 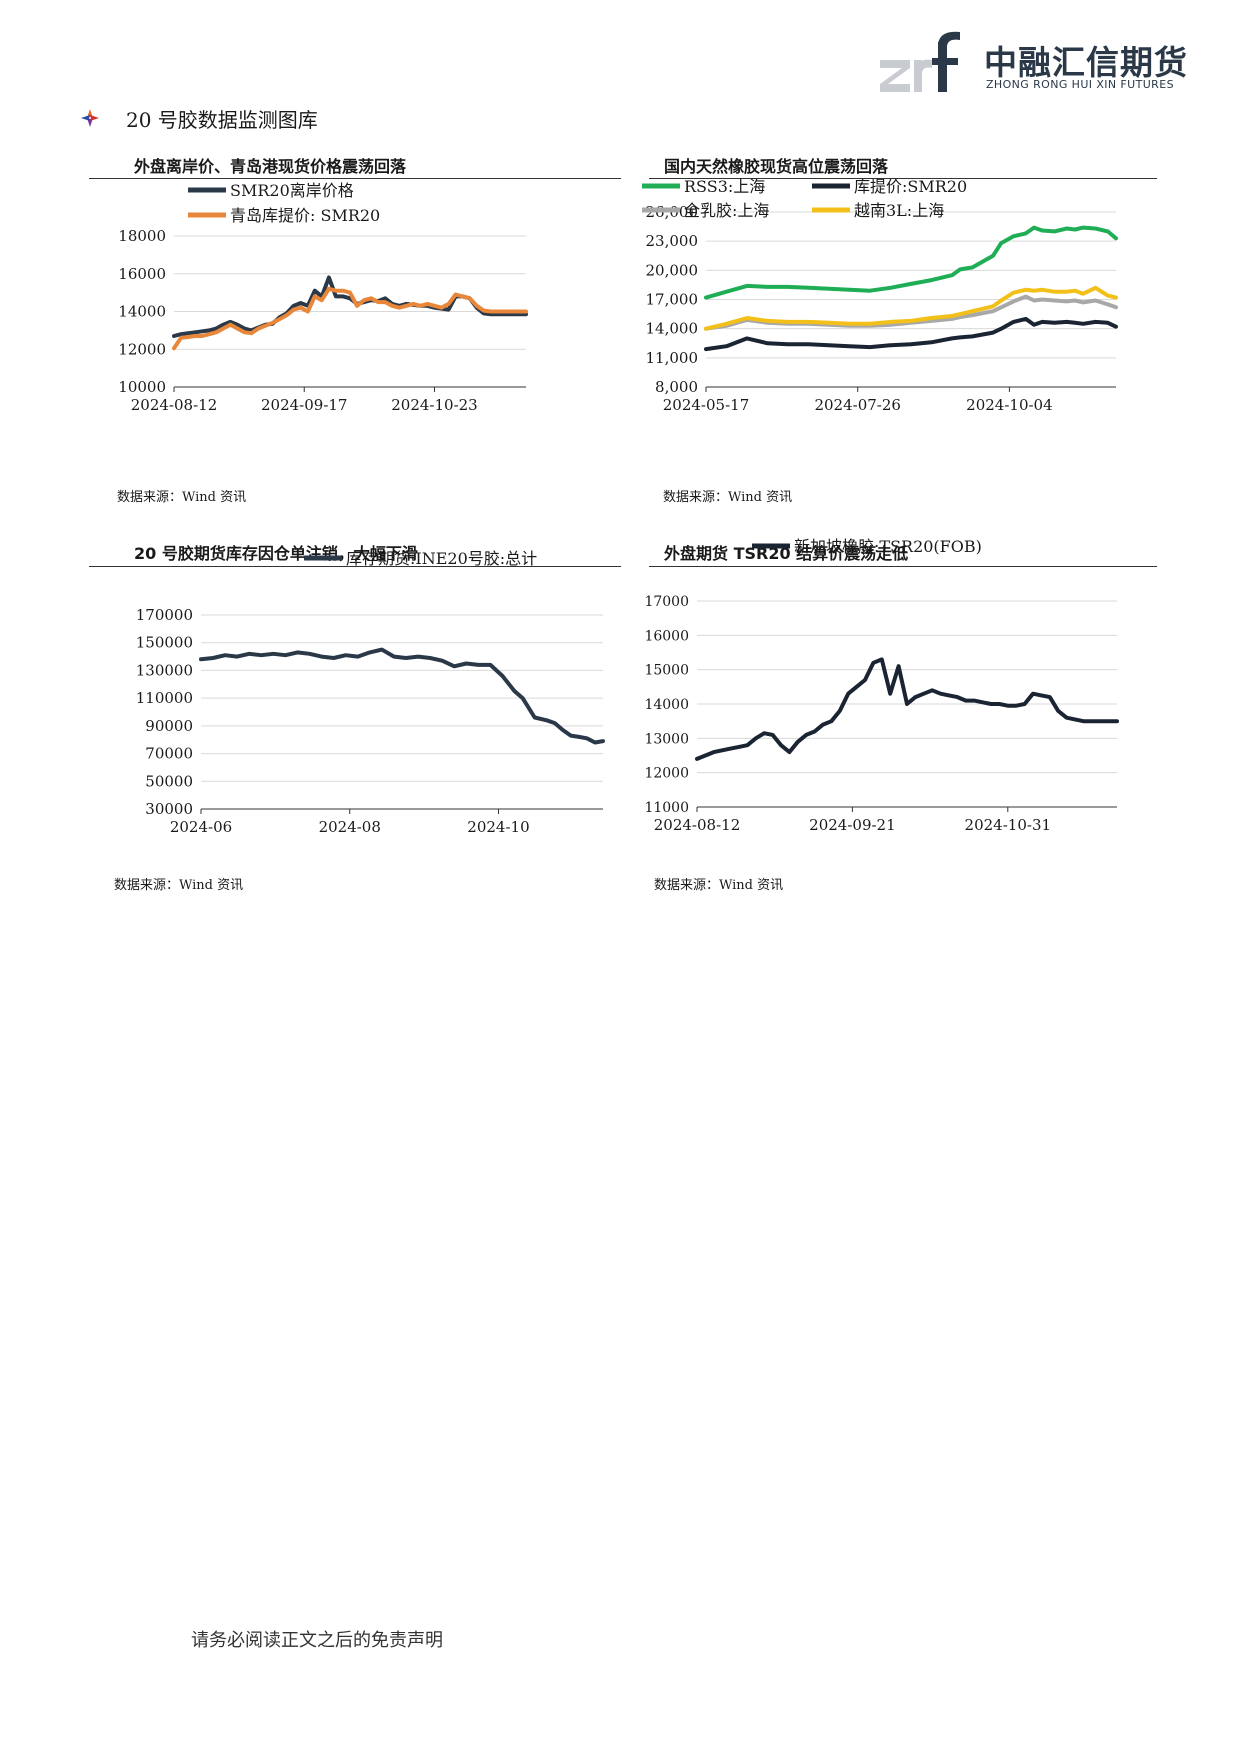 I want to click on y-tick-label: 170000, so click(x=164, y=615).